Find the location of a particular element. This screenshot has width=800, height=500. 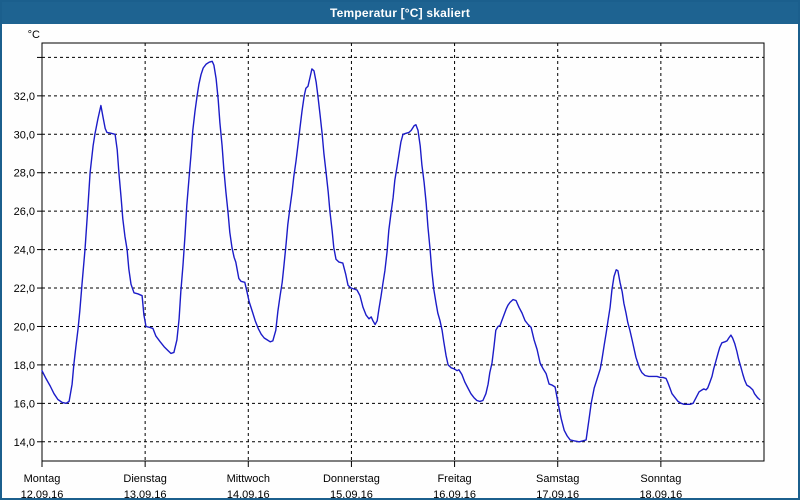

x-day-label: Sonntag is located at coordinates (660, 479).